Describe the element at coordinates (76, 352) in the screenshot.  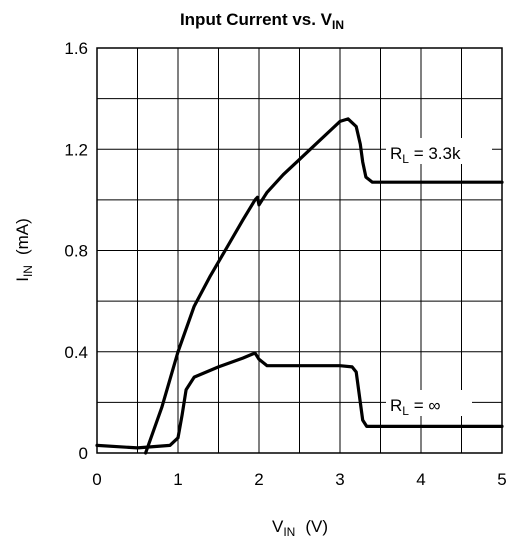
I see `y-tick-label: 0.4` at that location.